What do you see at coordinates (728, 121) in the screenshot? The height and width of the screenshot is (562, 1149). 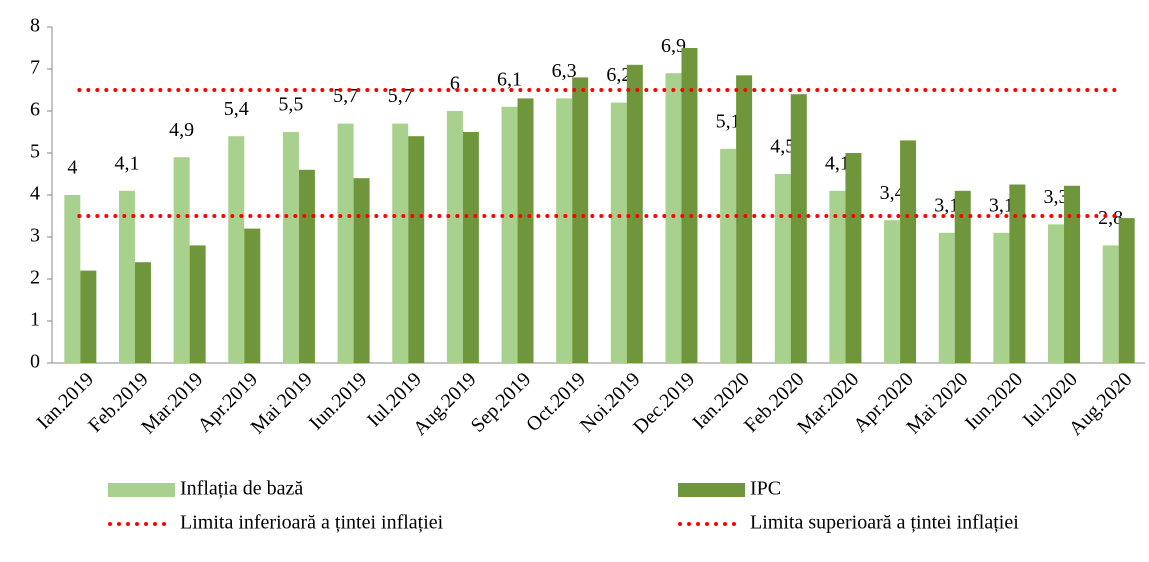 I see `value-label: 5,1` at bounding box center [728, 121].